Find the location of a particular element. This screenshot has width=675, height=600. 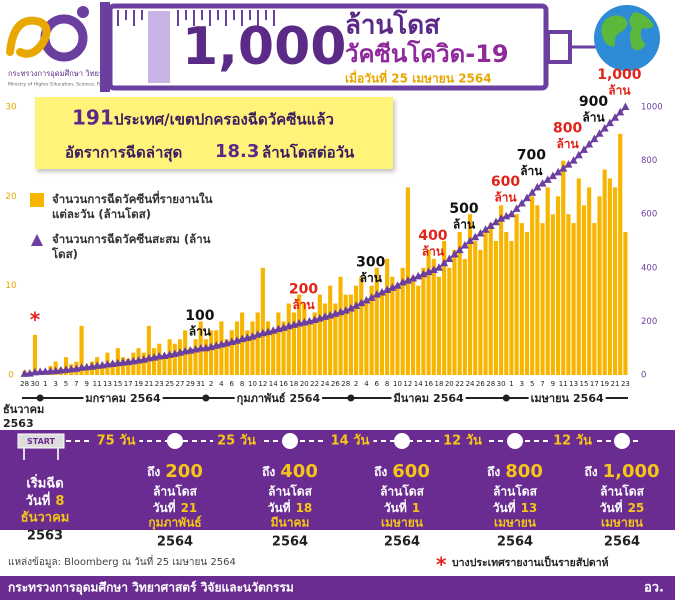

interval-bg is located at coordinates (236, 441).